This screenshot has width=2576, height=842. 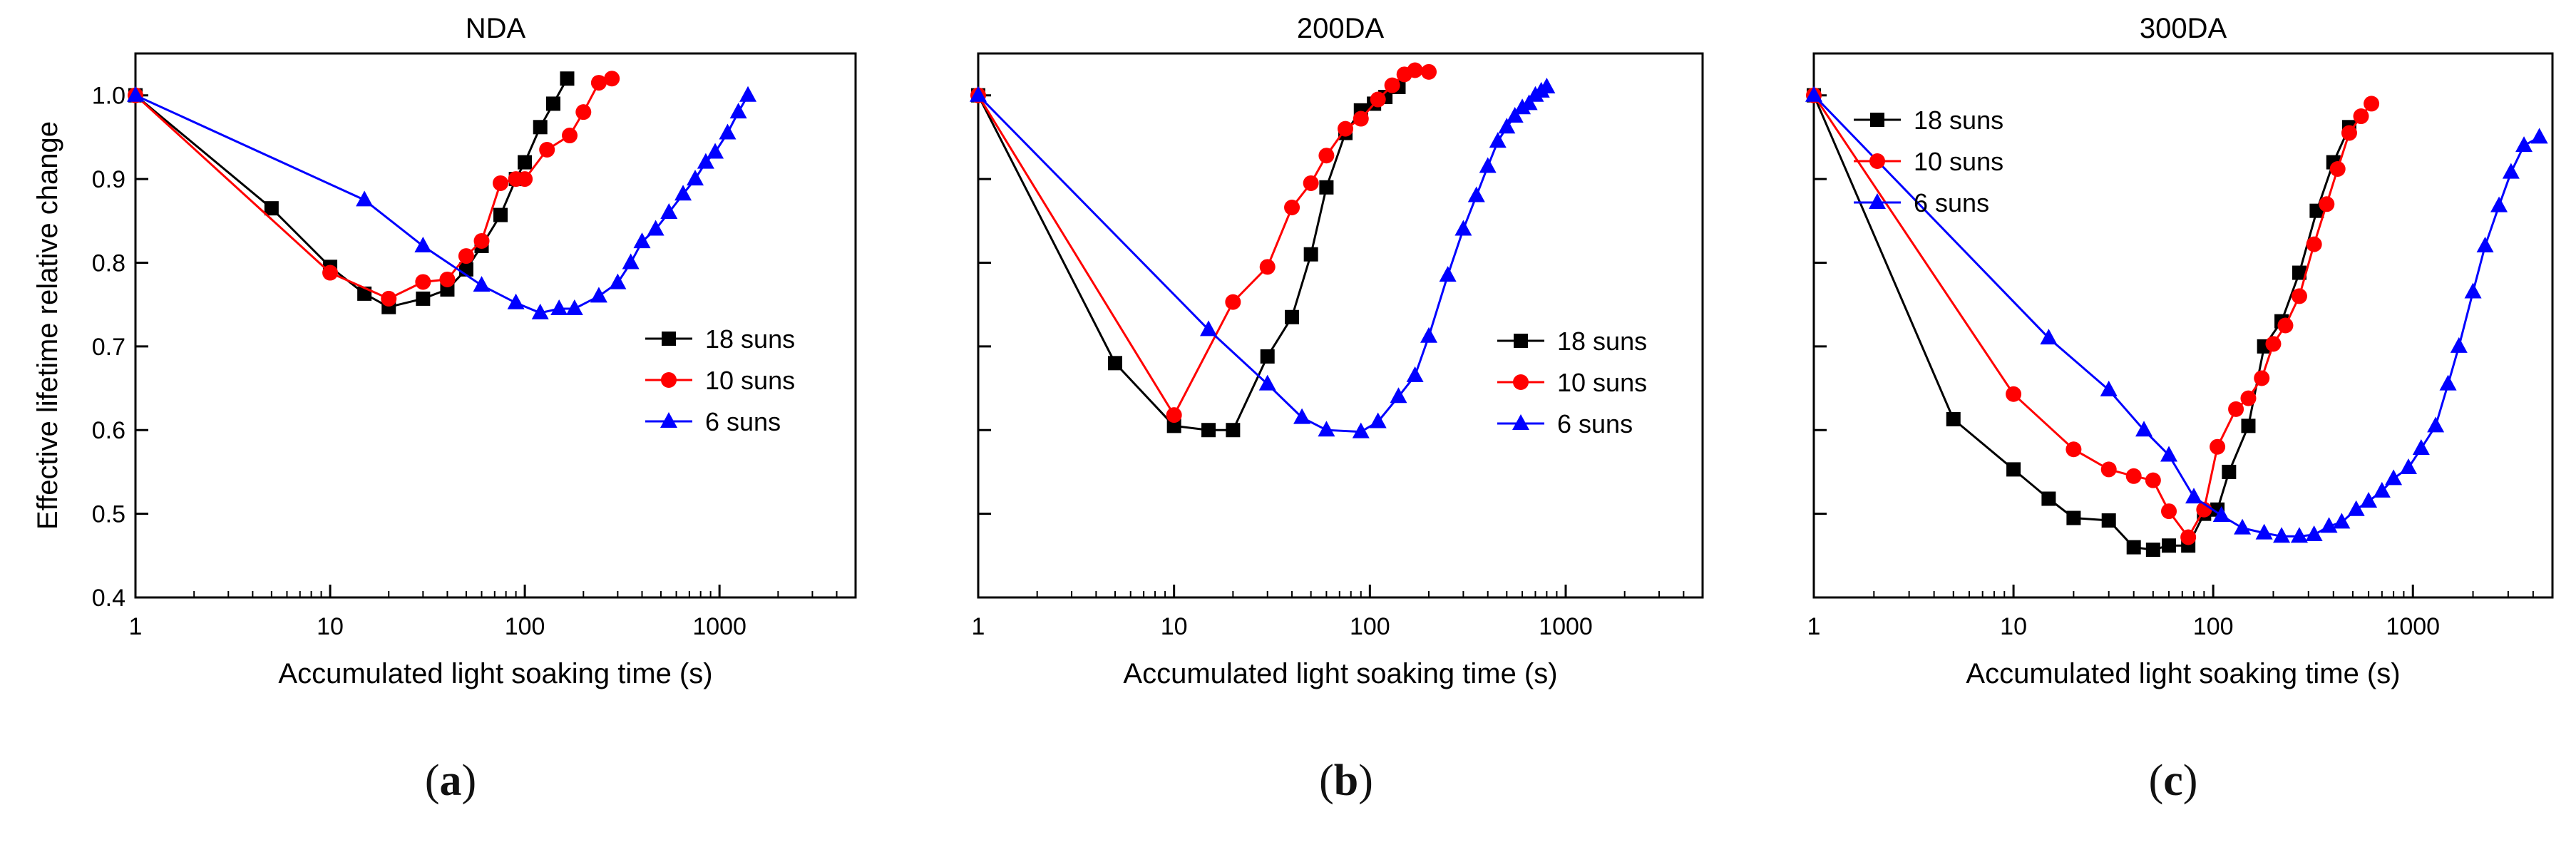 I want to click on legend-label: 10 suns, so click(x=750, y=380).